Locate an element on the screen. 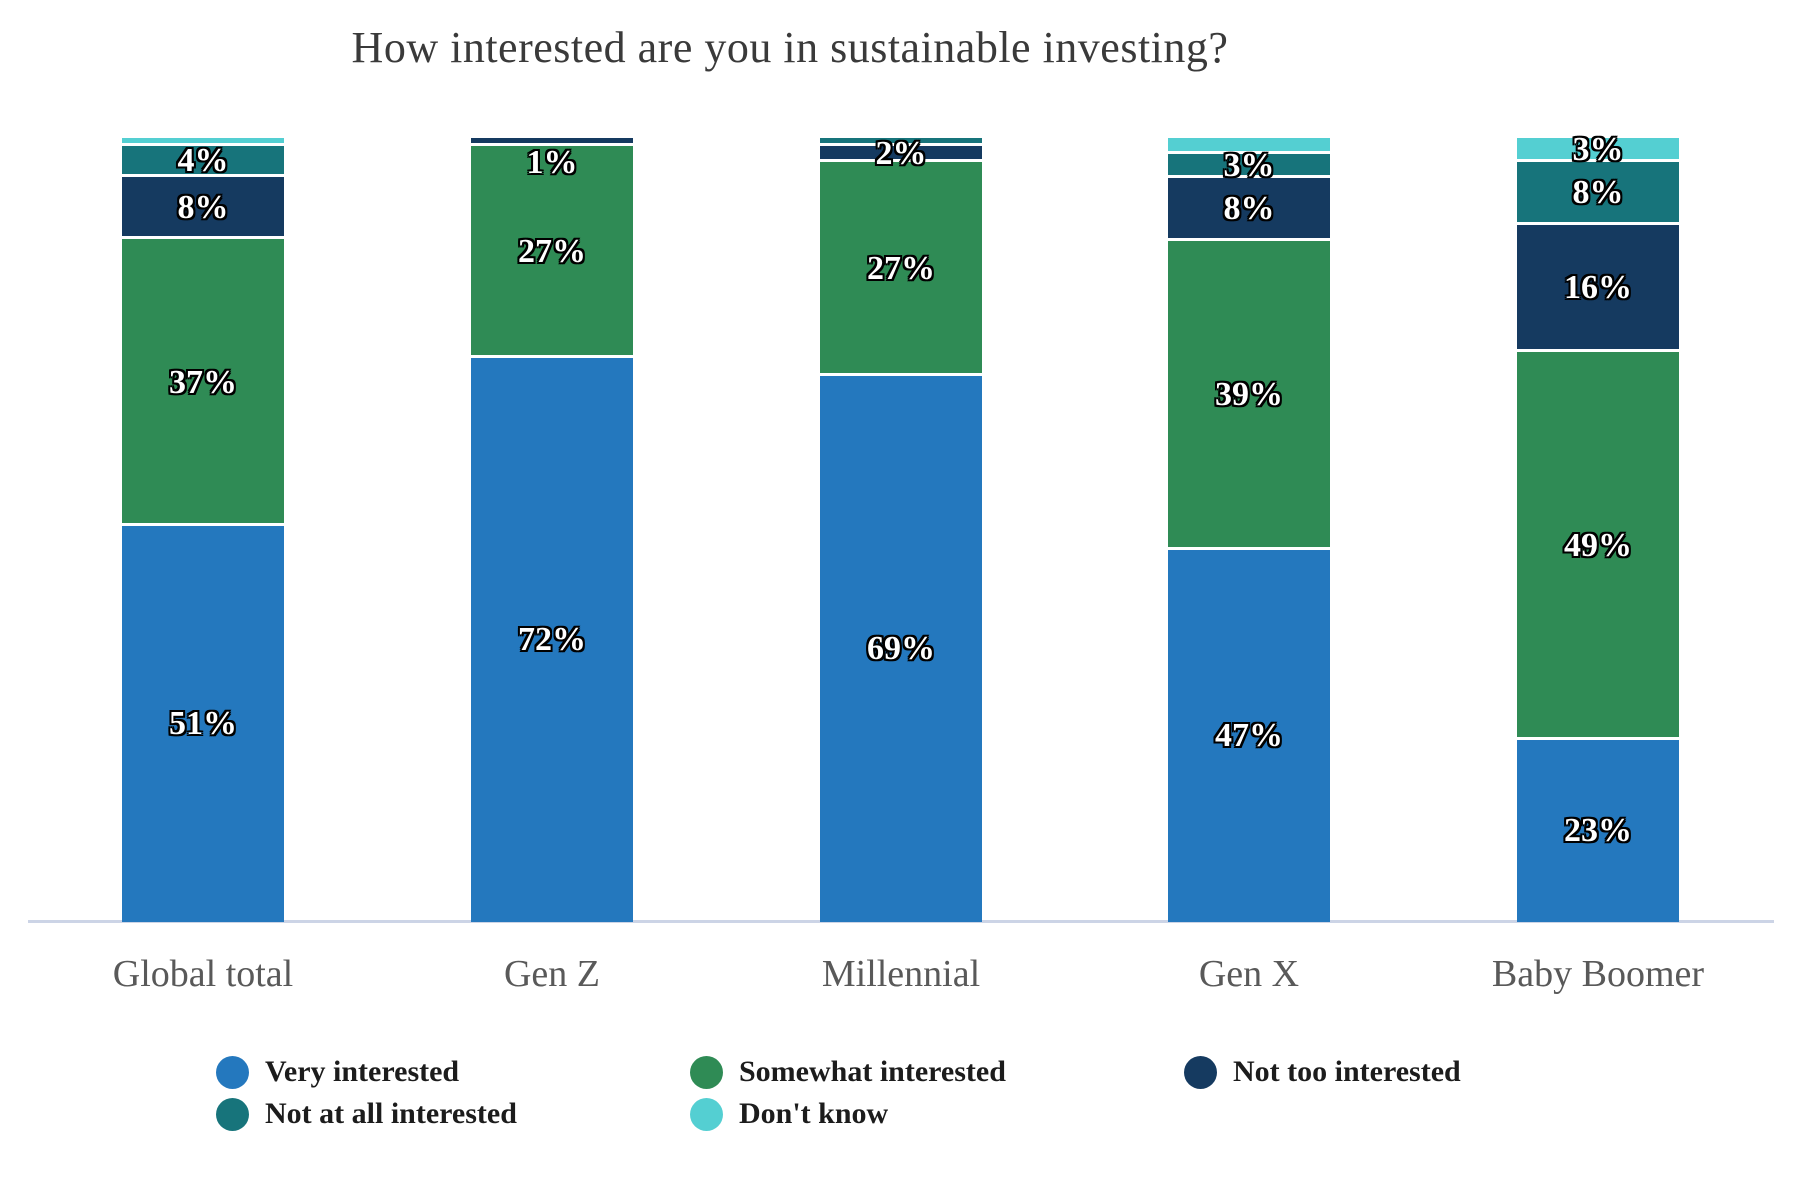 The width and height of the screenshot is (1804, 1202). legend-label: Don't know is located at coordinates (814, 1113).